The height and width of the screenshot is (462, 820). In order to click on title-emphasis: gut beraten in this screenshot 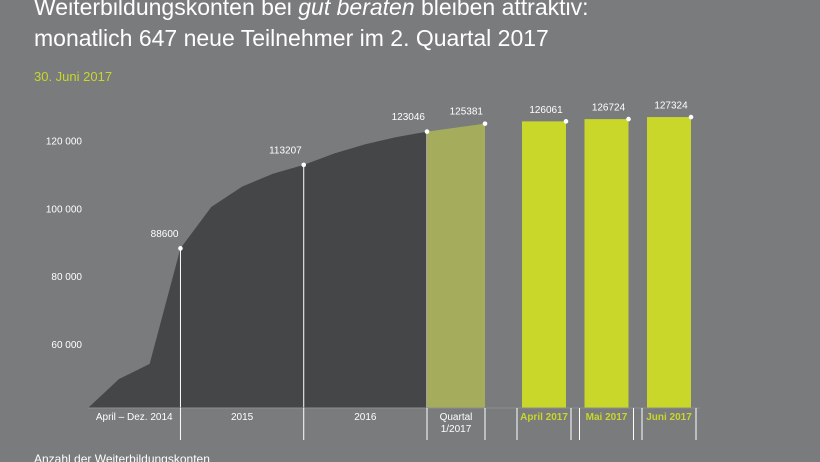, I will do `click(356, 10)`.